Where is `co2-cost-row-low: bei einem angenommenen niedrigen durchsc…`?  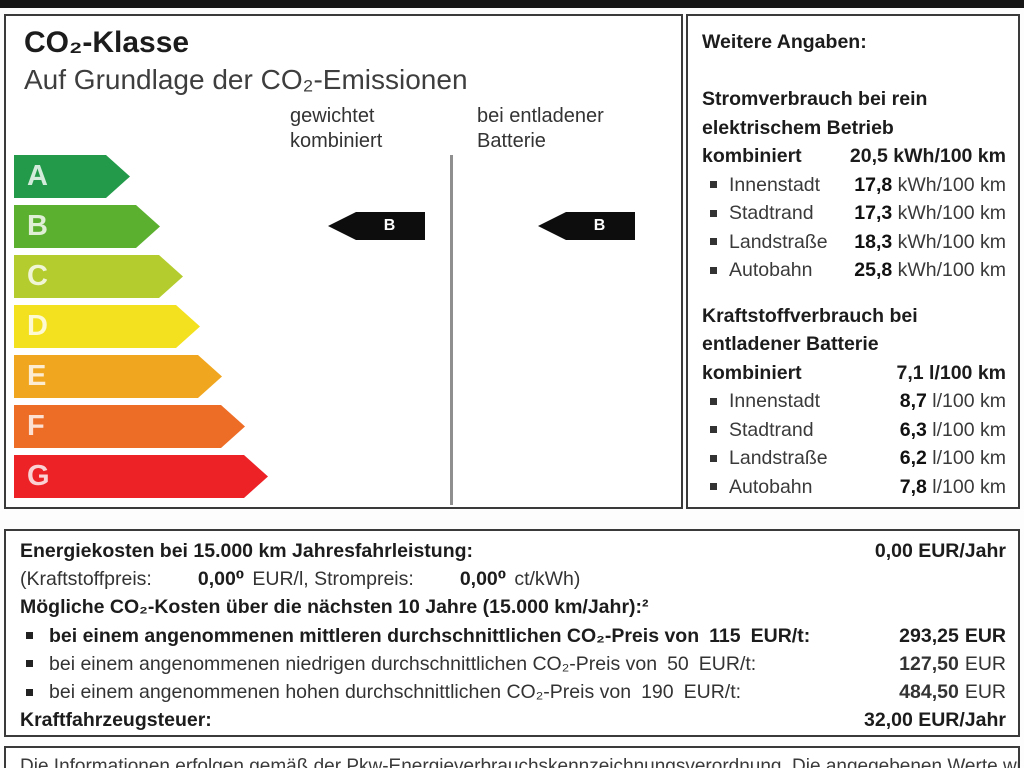 co2-cost-row-low: bei einem angenommenen niedrigen durchsc… is located at coordinates (513, 664).